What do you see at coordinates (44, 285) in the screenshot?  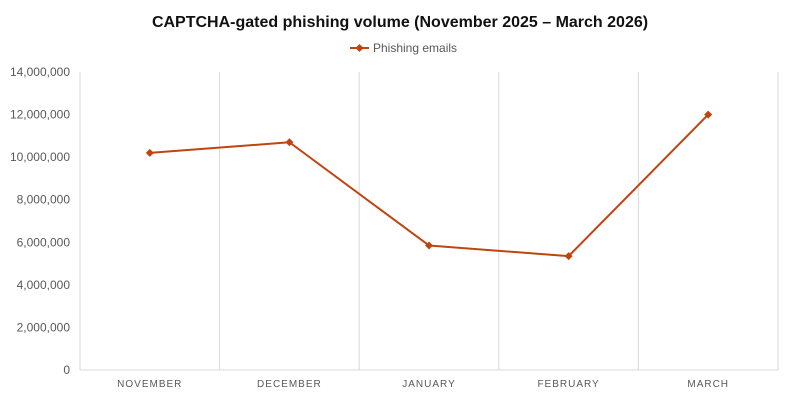 I see `y-tick-label: 4,000,000` at bounding box center [44, 285].